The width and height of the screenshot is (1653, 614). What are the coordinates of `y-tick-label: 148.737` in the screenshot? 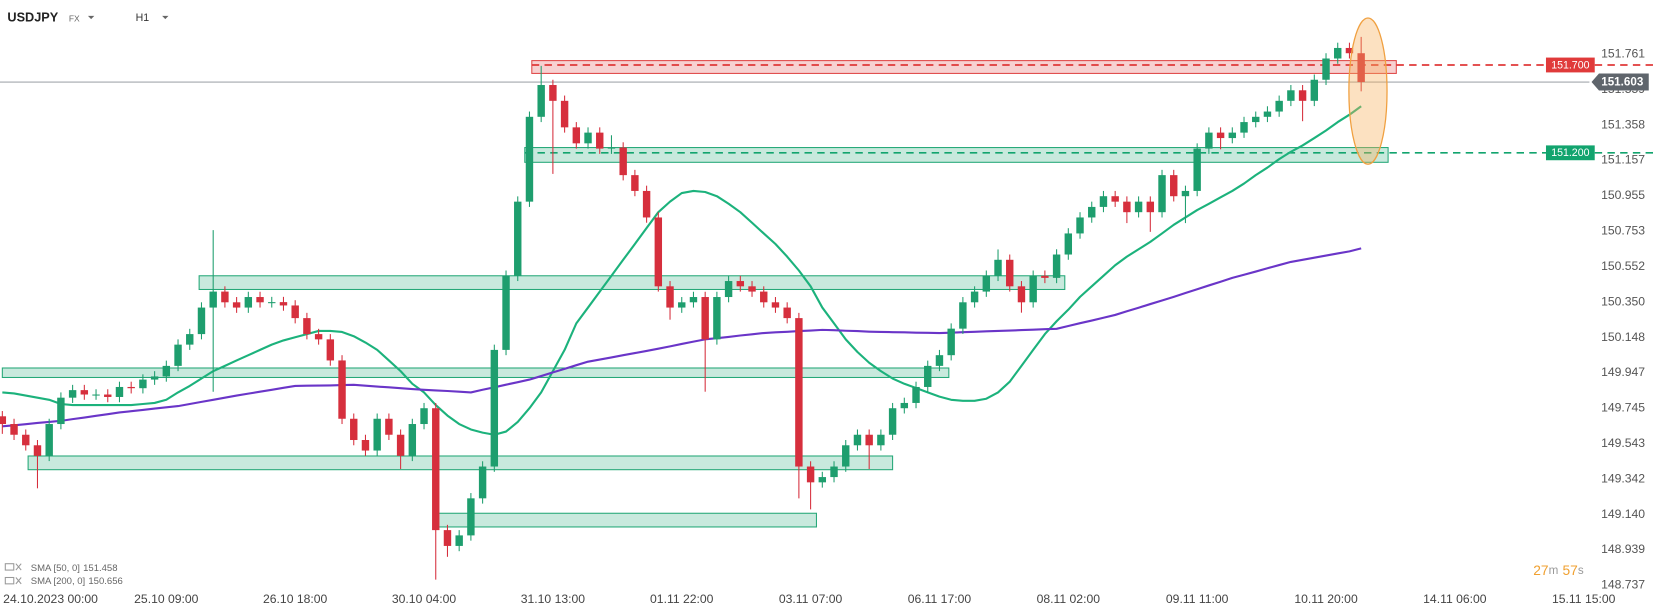 It's located at (1623, 585).